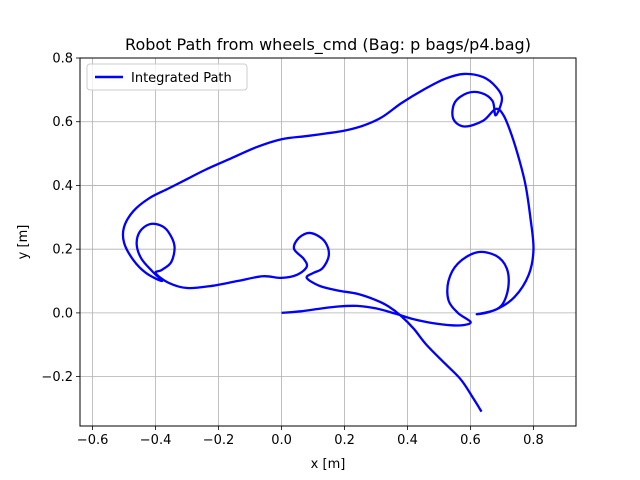  I want to click on y-tick-label: 0.4, so click(62, 186).